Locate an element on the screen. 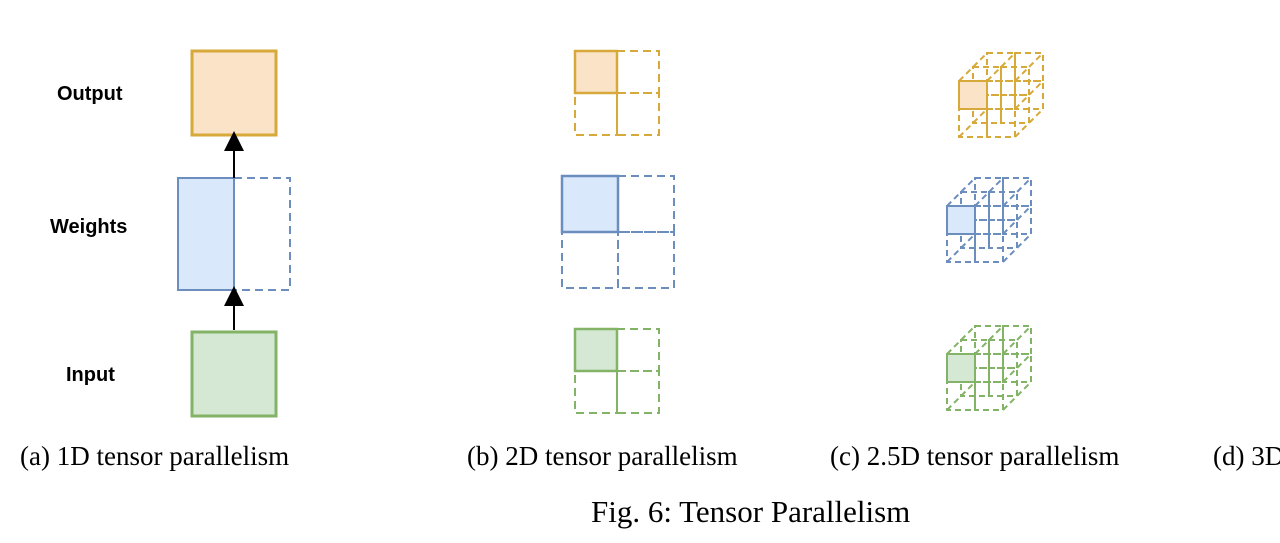  input-grid-2d is located at coordinates (616, 370).